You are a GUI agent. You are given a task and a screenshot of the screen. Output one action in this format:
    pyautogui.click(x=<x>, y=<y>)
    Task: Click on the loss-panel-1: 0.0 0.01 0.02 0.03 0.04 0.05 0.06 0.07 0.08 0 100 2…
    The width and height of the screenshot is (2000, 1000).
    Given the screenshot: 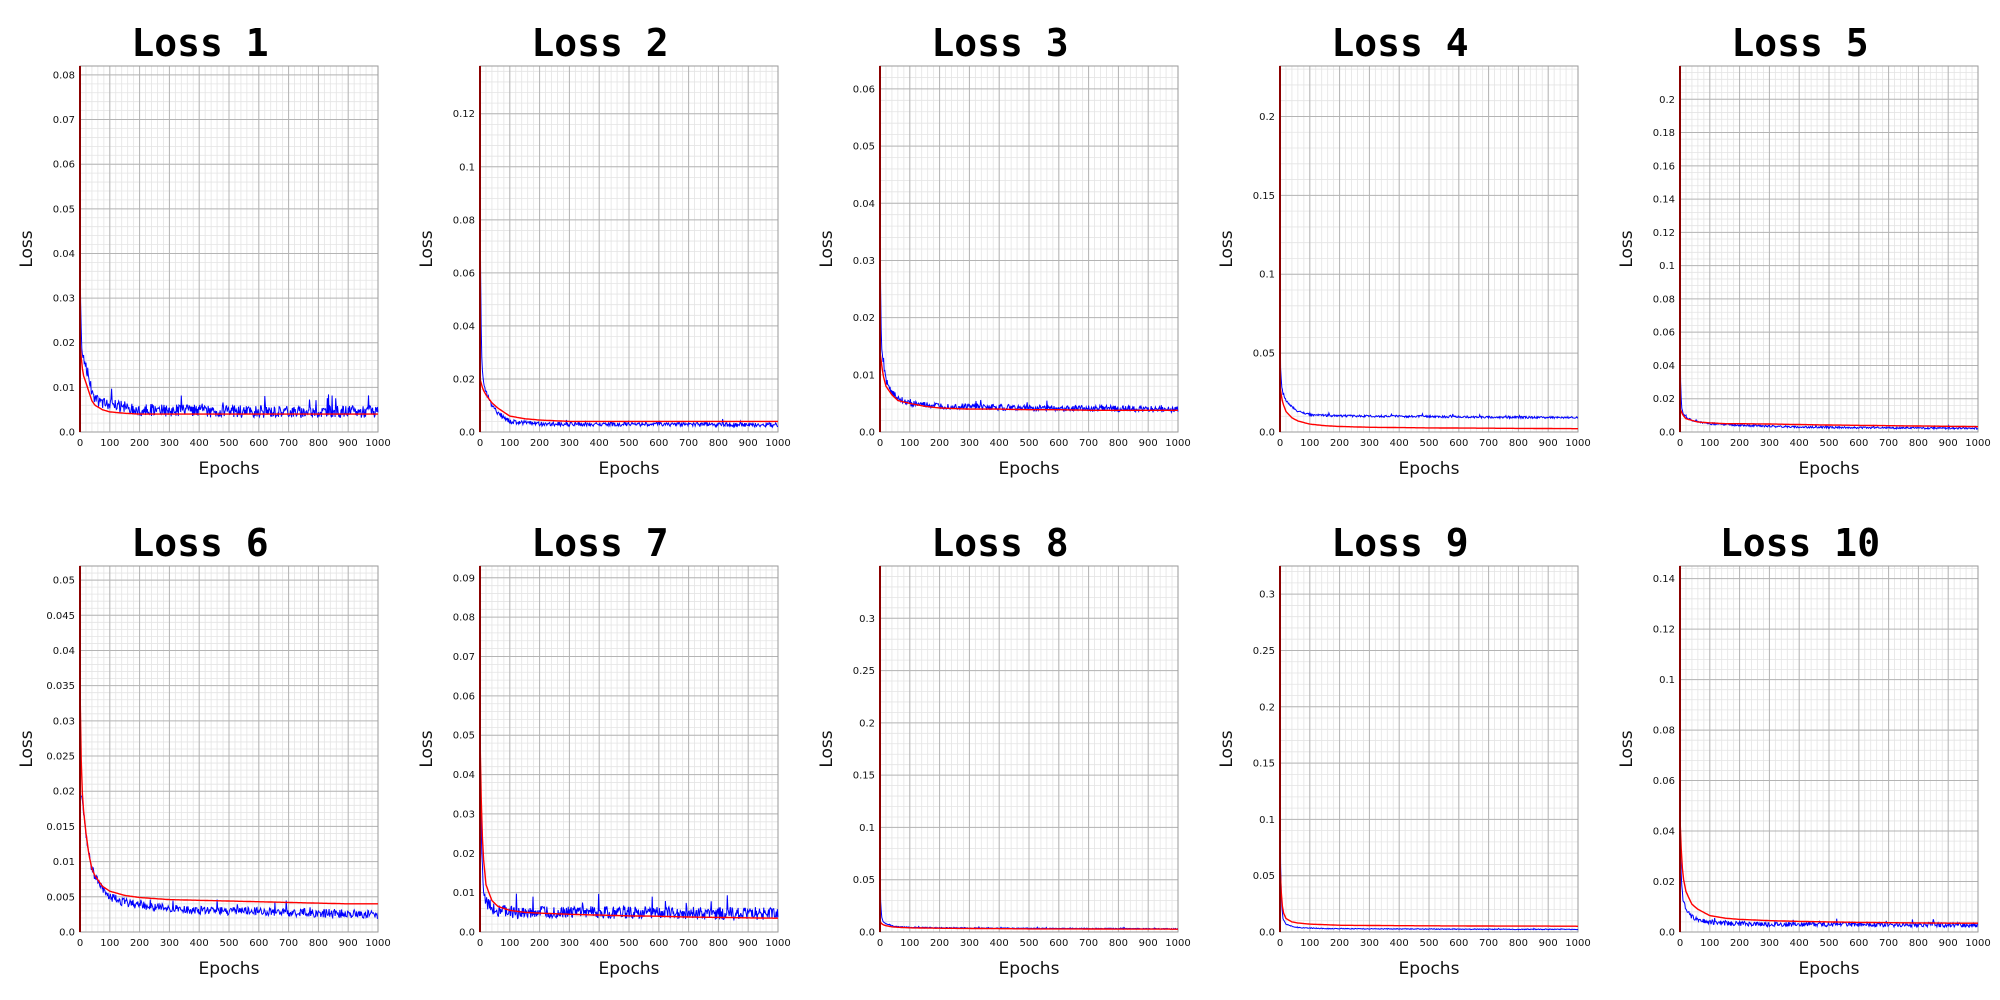 What is the action you would take?
    pyautogui.click(x=204, y=250)
    